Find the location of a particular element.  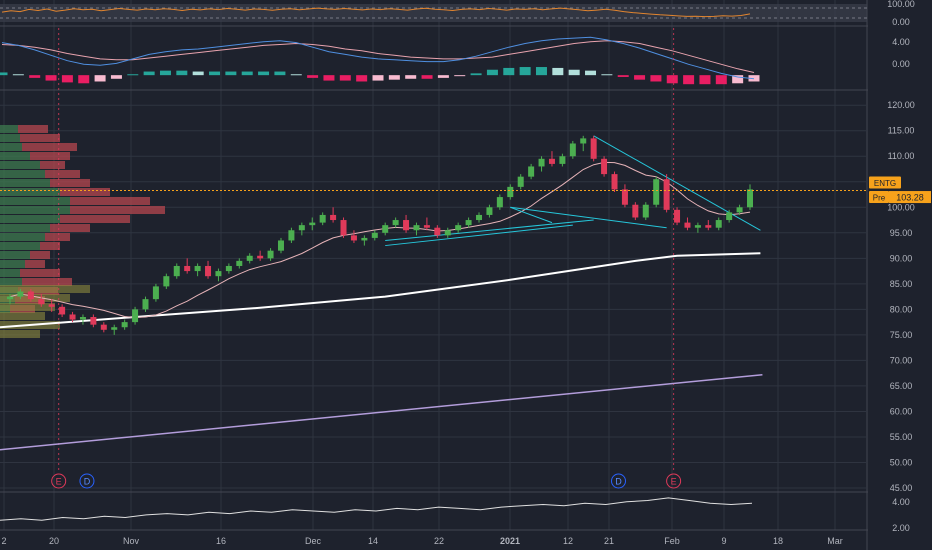

price-axis-label: 80.00 is located at coordinates (901, 309).